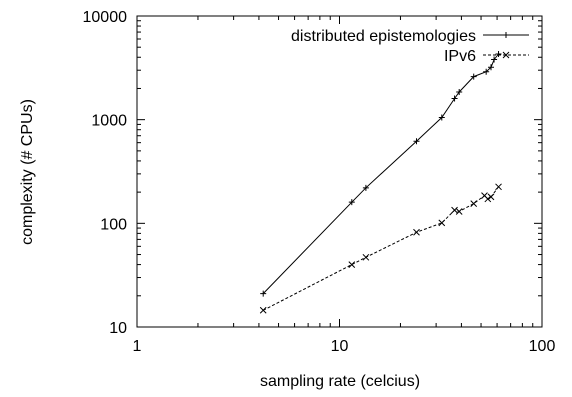 Image resolution: width=572 pixels, height=397 pixels. Describe the element at coordinates (410, 46) in the screenshot. I see `legend: distributed epistemologies IPv6` at that location.